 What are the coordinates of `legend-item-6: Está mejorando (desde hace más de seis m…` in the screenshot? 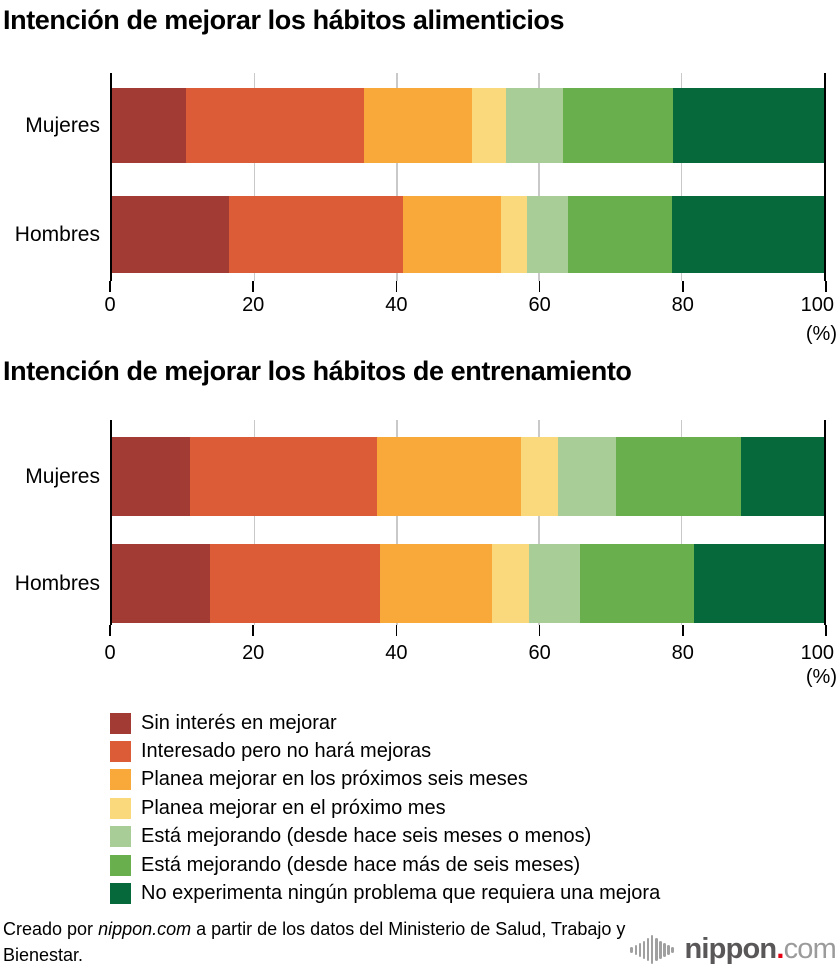 It's located at (385, 865).